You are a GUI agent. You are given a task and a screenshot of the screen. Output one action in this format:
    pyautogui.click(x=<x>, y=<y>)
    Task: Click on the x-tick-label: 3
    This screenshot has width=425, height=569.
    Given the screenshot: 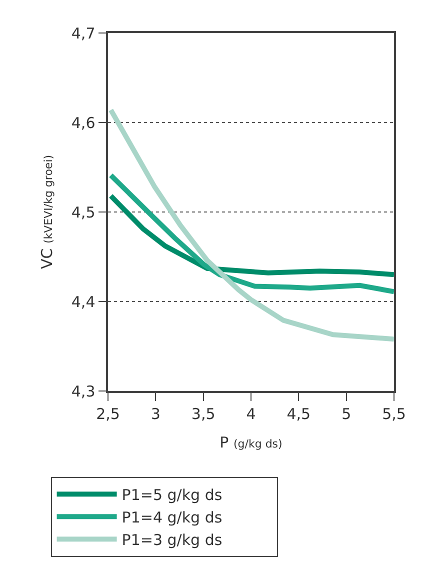 What is the action you would take?
    pyautogui.click(x=155, y=413)
    